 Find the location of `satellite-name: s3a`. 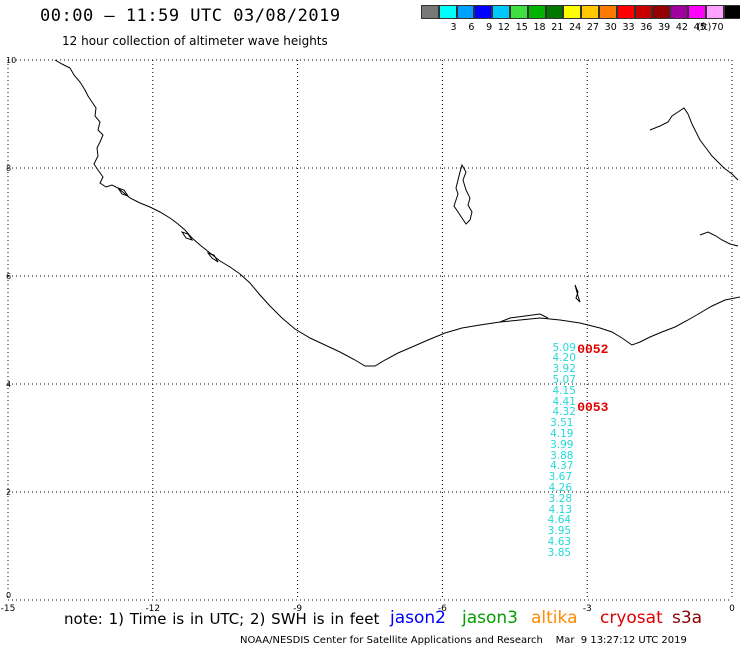

satellite-name: s3a is located at coordinates (687, 618).